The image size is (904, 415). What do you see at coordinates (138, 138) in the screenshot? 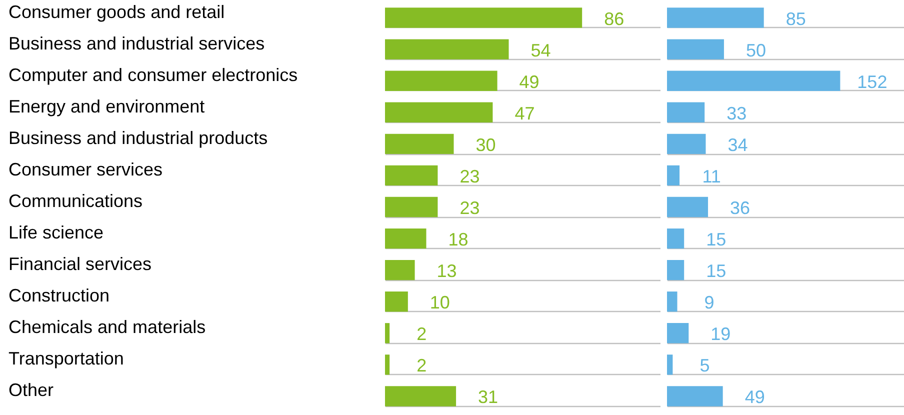
I see `y-tick-label: Business and industrial products` at bounding box center [138, 138].